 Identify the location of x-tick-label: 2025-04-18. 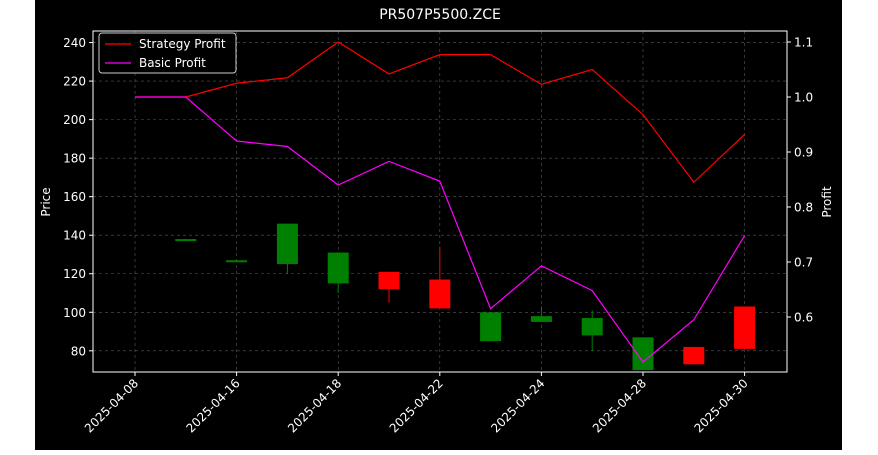
(314, 405).